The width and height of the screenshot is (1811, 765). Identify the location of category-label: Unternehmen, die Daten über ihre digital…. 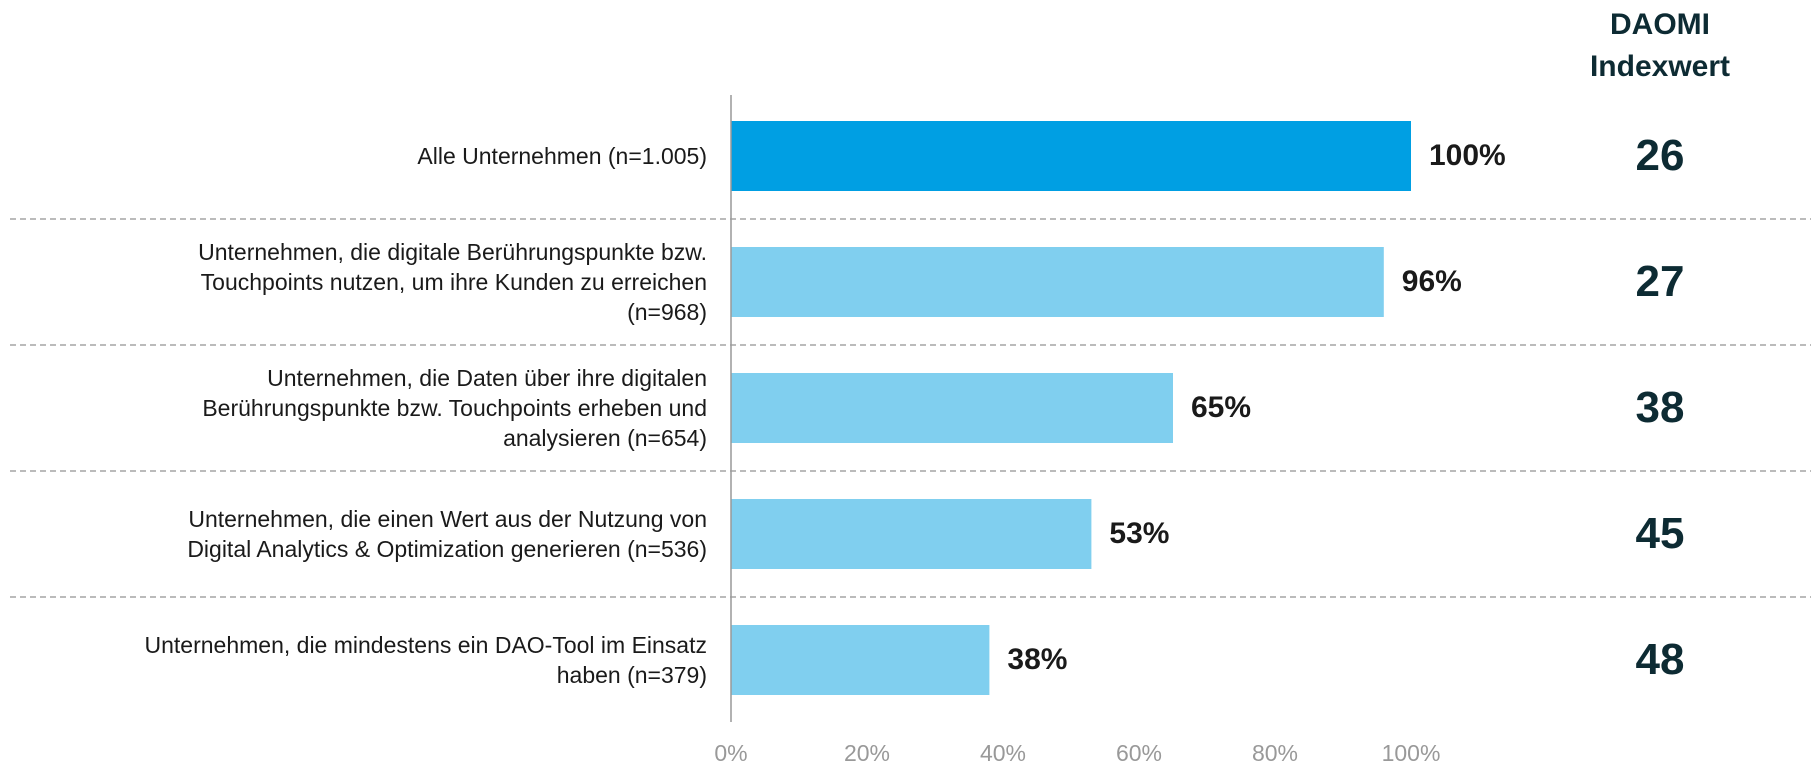
(454, 408).